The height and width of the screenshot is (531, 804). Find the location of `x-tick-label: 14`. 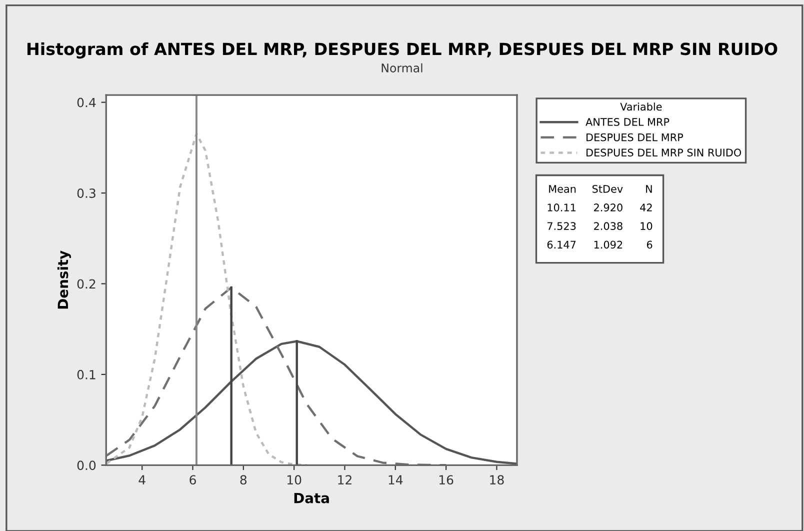

x-tick-label: 14 is located at coordinates (395, 479).